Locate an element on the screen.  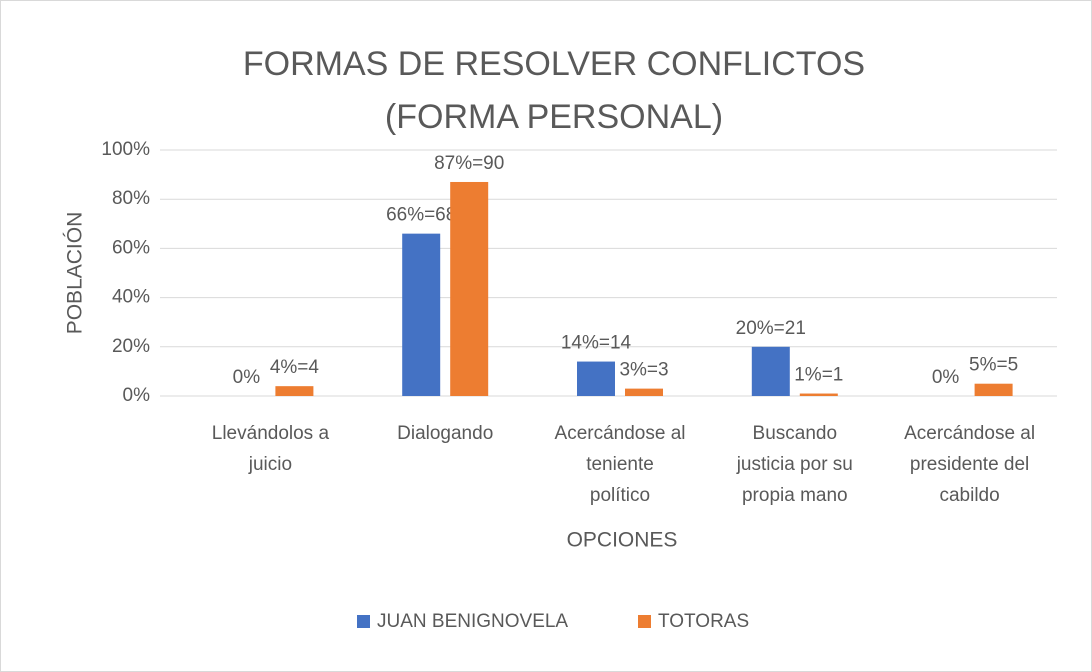
y-tick-label: 100% is located at coordinates (125, 149).